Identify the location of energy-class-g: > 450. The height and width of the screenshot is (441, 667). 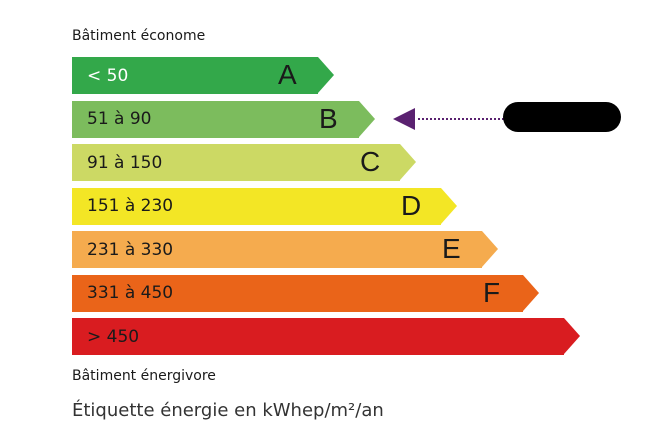
(326, 336).